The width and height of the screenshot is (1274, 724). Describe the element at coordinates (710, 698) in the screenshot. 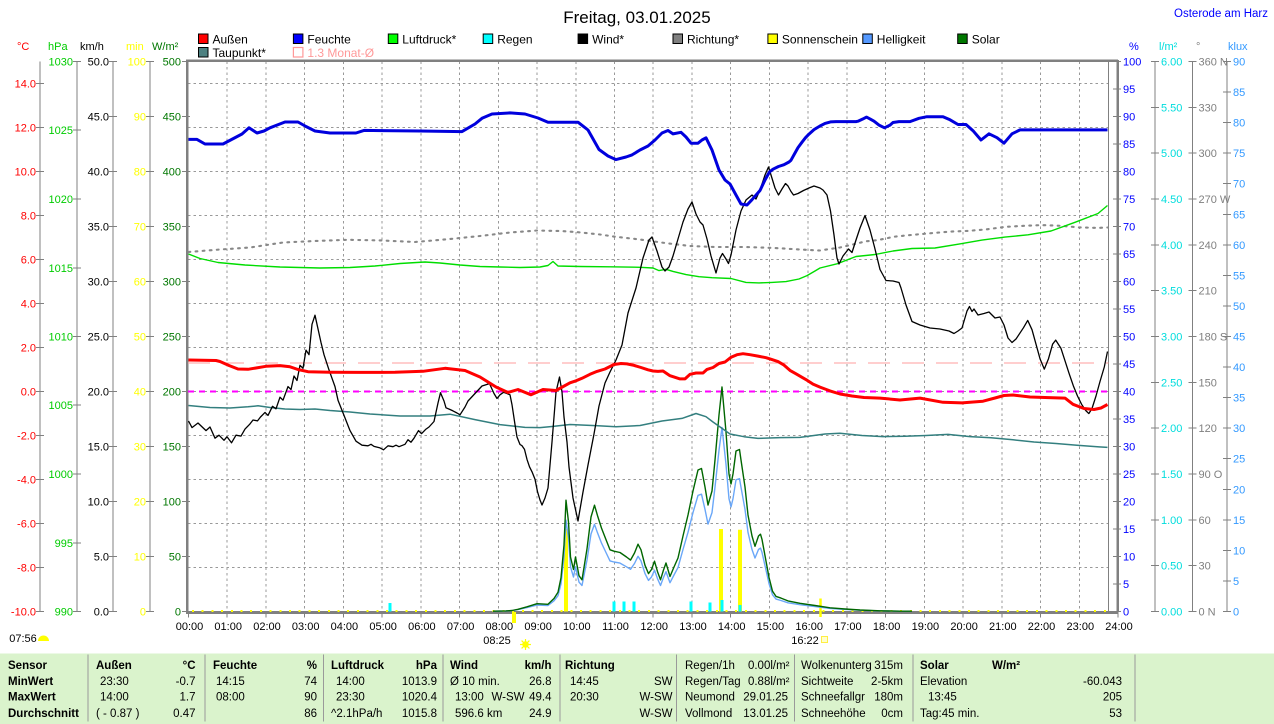

I see `svg-text: Neumond` at that location.